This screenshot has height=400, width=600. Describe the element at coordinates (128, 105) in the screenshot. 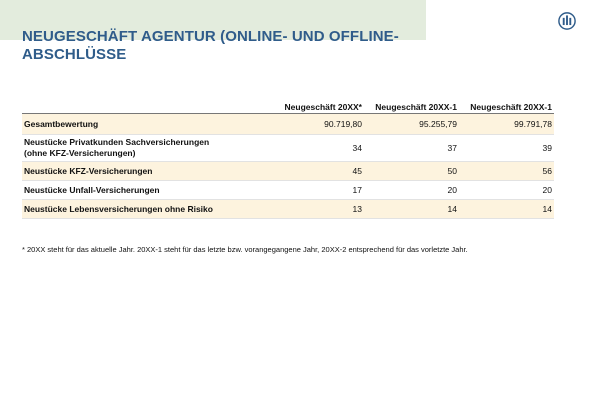

I see `column-header-label` at that location.